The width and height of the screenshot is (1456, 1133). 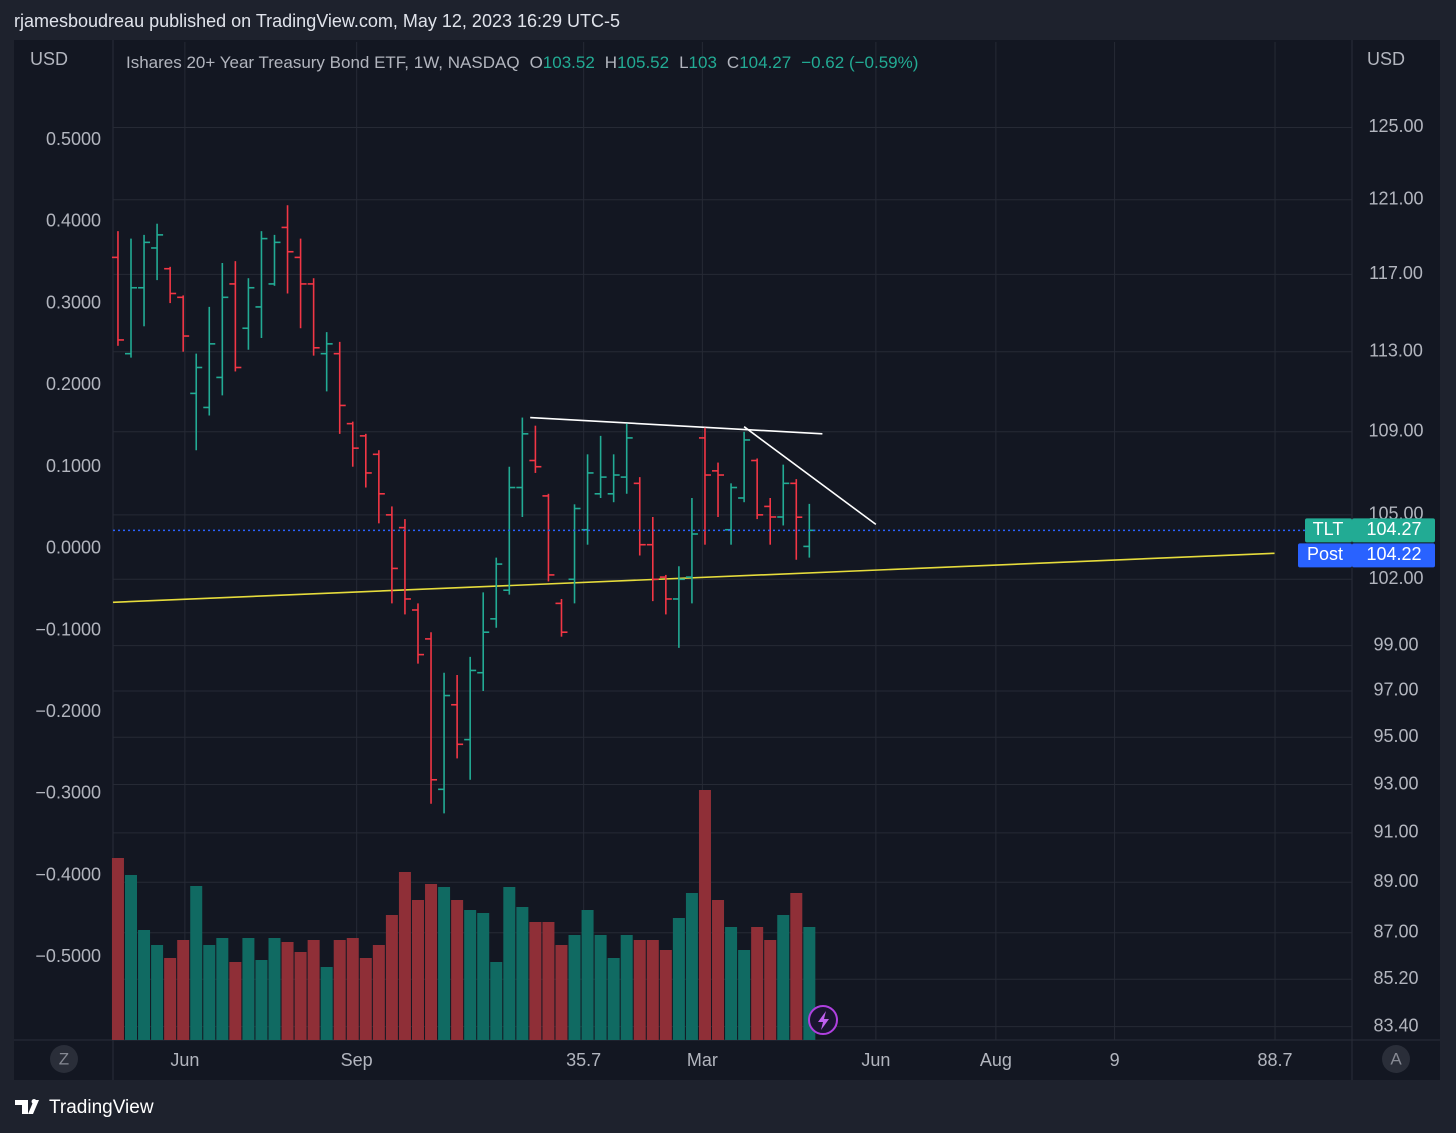 What do you see at coordinates (1395, 644) in the screenshot?
I see `y-tick-label: 99.00` at bounding box center [1395, 644].